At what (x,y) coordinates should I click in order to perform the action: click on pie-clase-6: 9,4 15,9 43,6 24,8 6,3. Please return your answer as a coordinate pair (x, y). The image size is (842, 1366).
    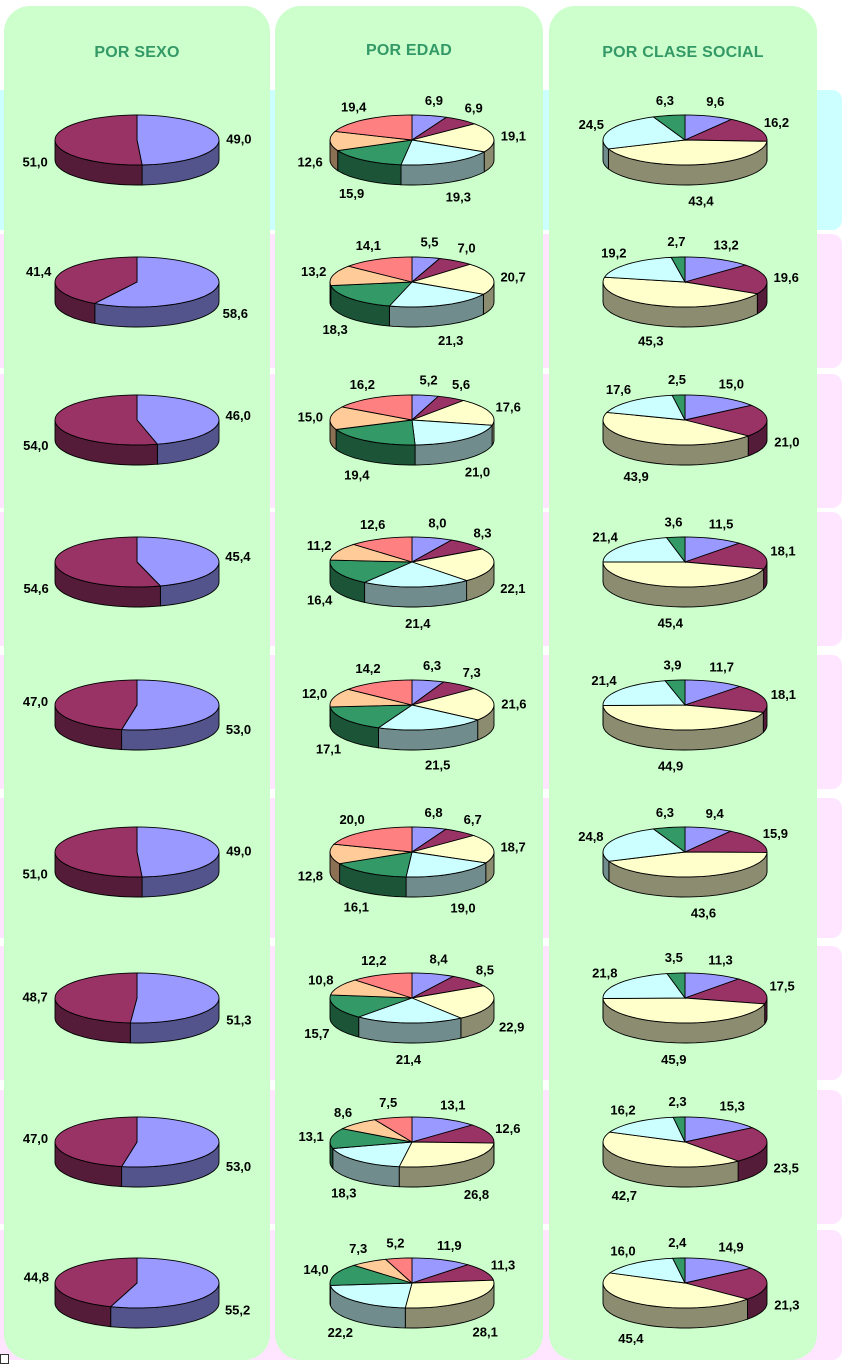
    Looking at the image, I should click on (683, 863).